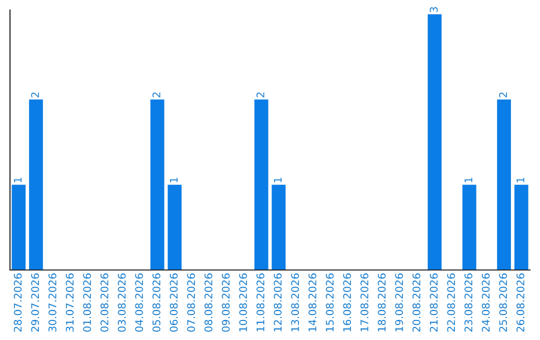 The image size is (540, 340). Describe the element at coordinates (156, 302) in the screenshot. I see `x-tick-label: 05.08.2026` at that location.